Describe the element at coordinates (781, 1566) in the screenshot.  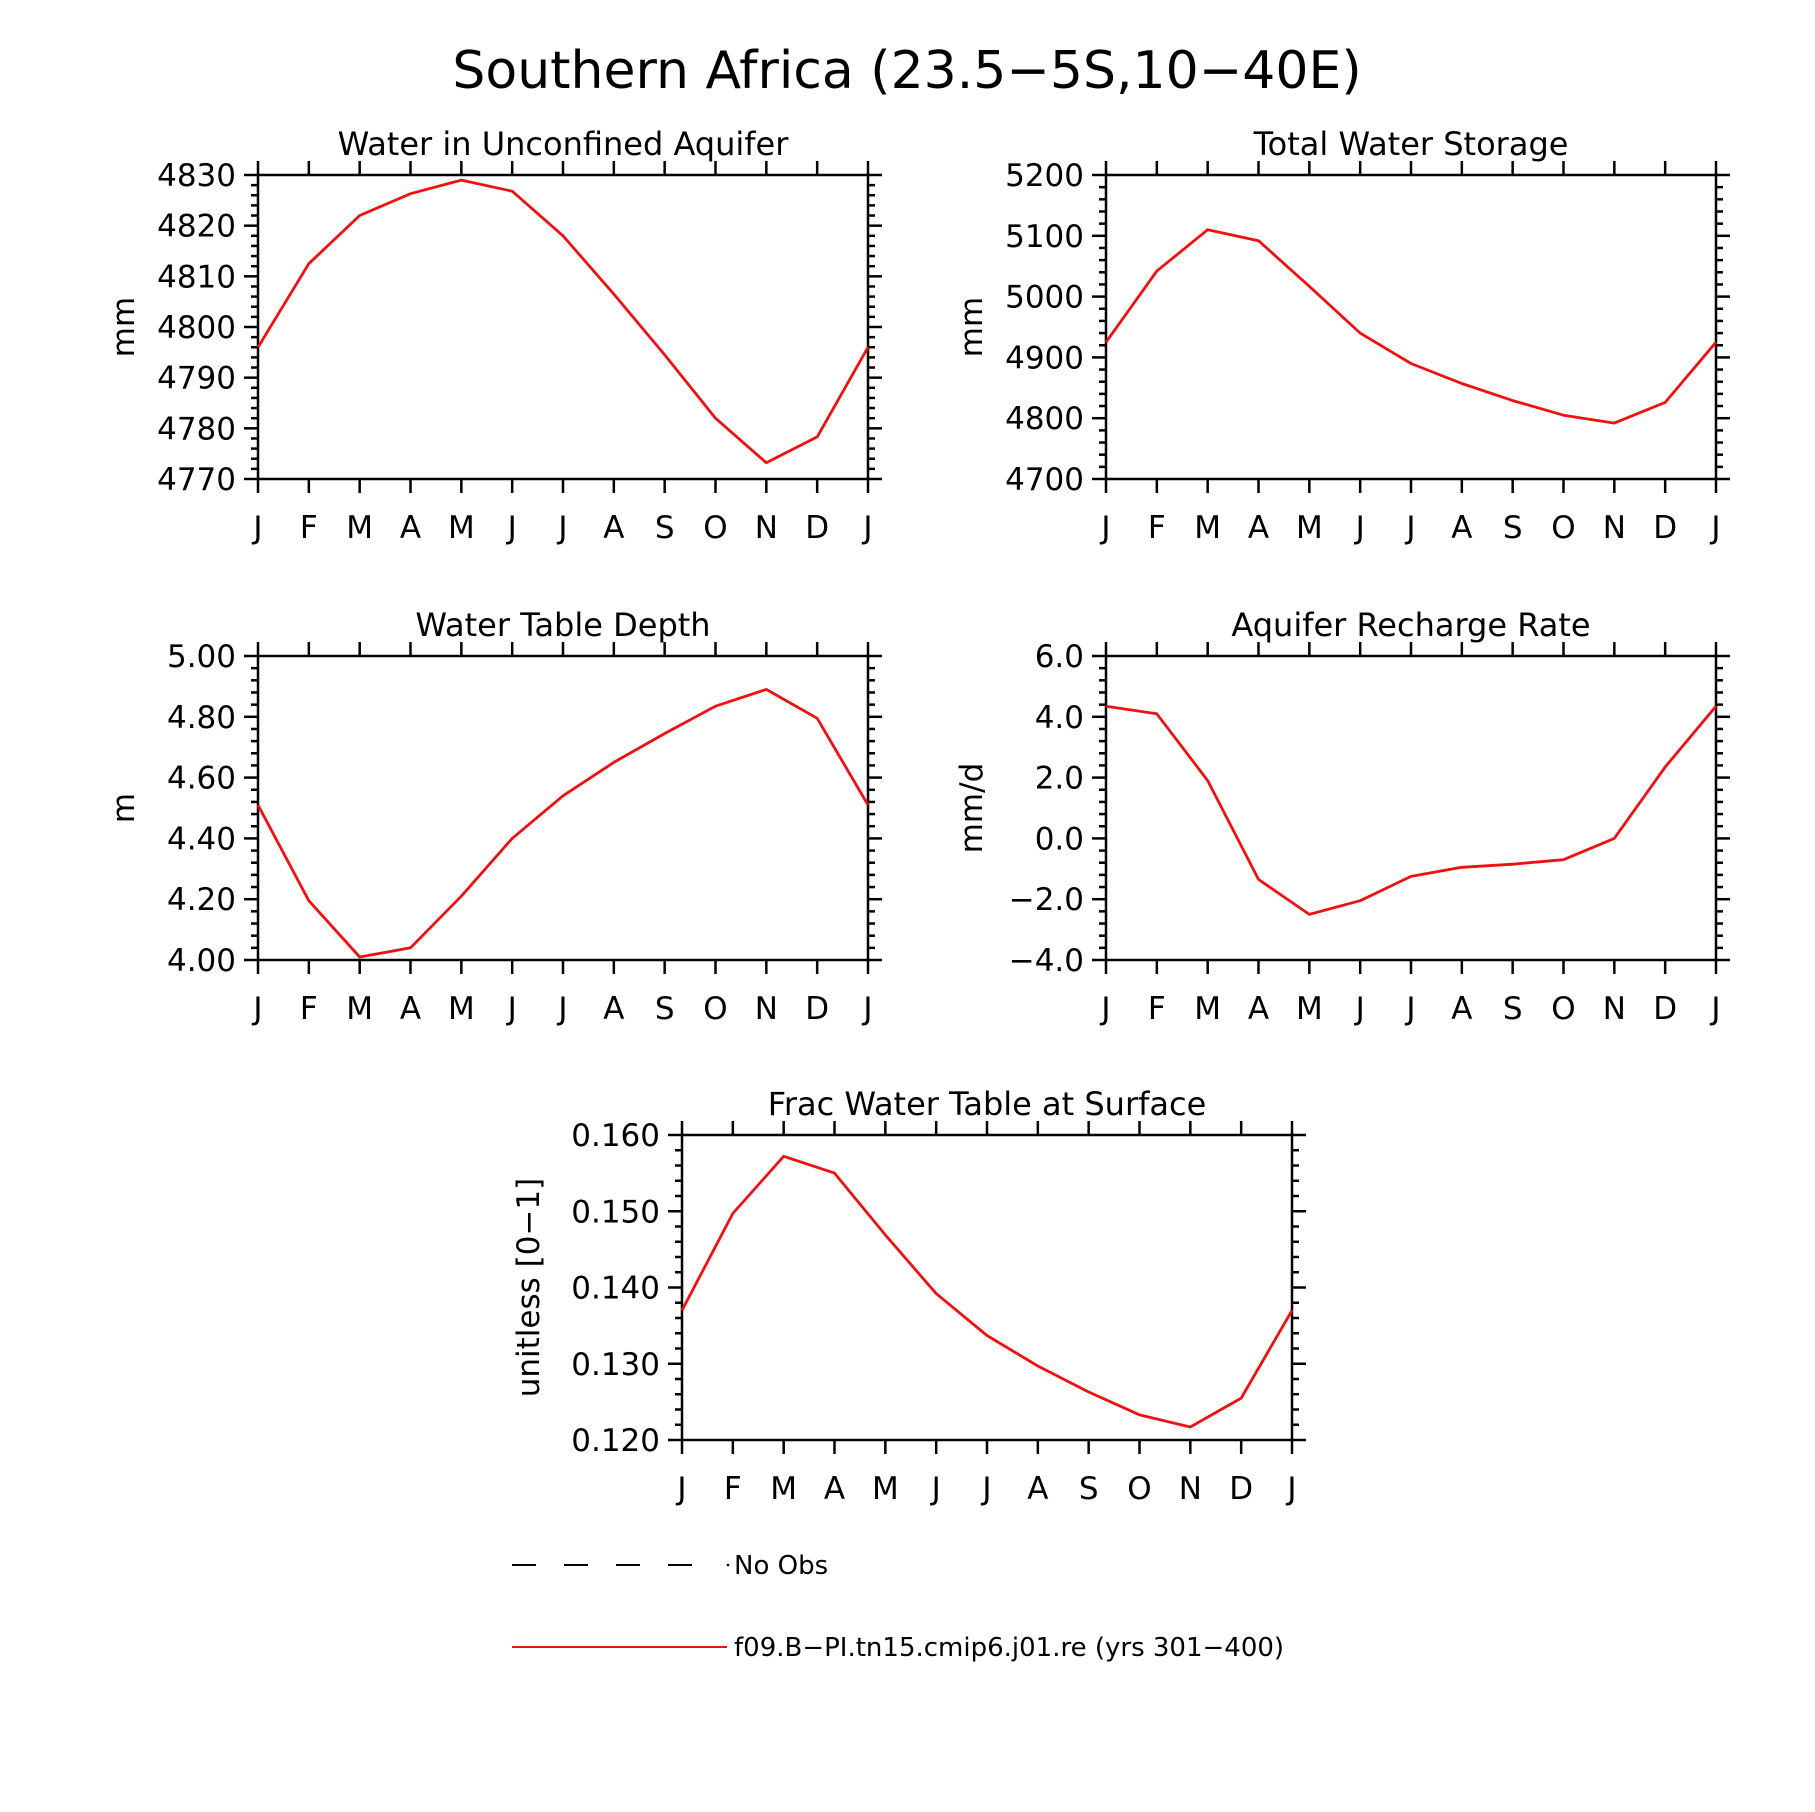
I see `legend-label: No Obs` at that location.